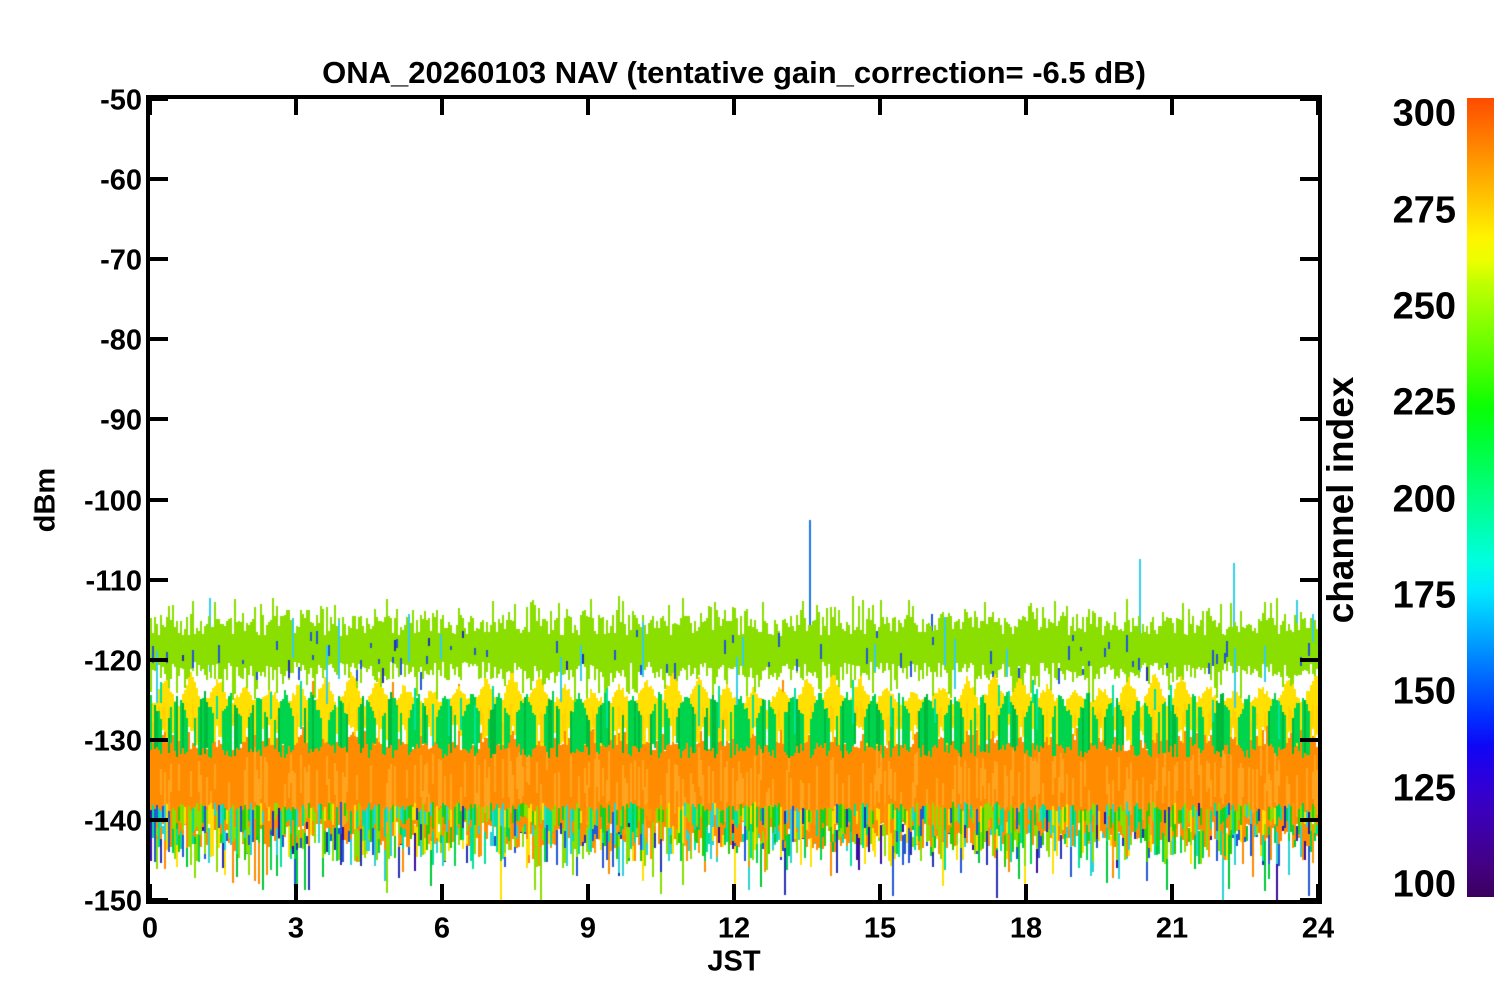 Image resolution: width=1500 pixels, height=1000 pixels. I want to click on y-tick-label: -80, so click(121, 340).